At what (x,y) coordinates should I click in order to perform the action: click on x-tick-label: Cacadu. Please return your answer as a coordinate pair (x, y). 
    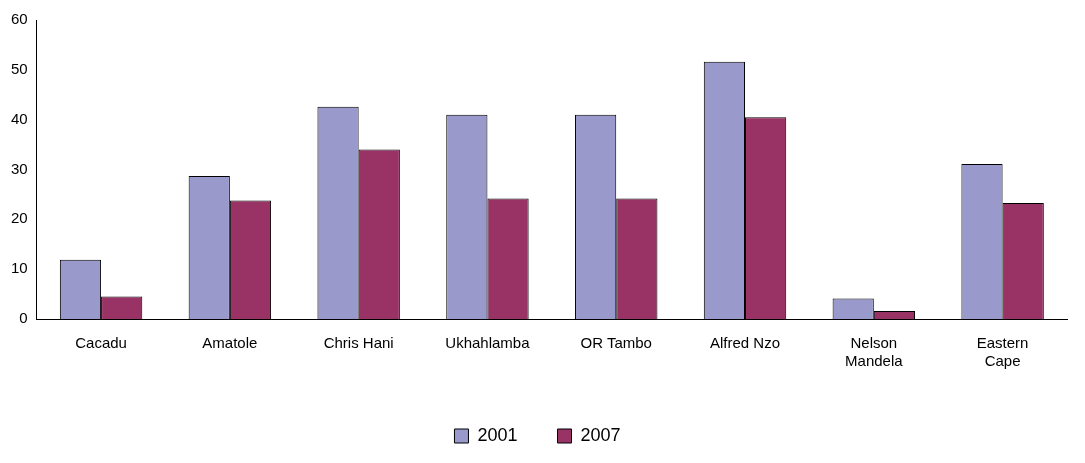
    Looking at the image, I should click on (101, 343).